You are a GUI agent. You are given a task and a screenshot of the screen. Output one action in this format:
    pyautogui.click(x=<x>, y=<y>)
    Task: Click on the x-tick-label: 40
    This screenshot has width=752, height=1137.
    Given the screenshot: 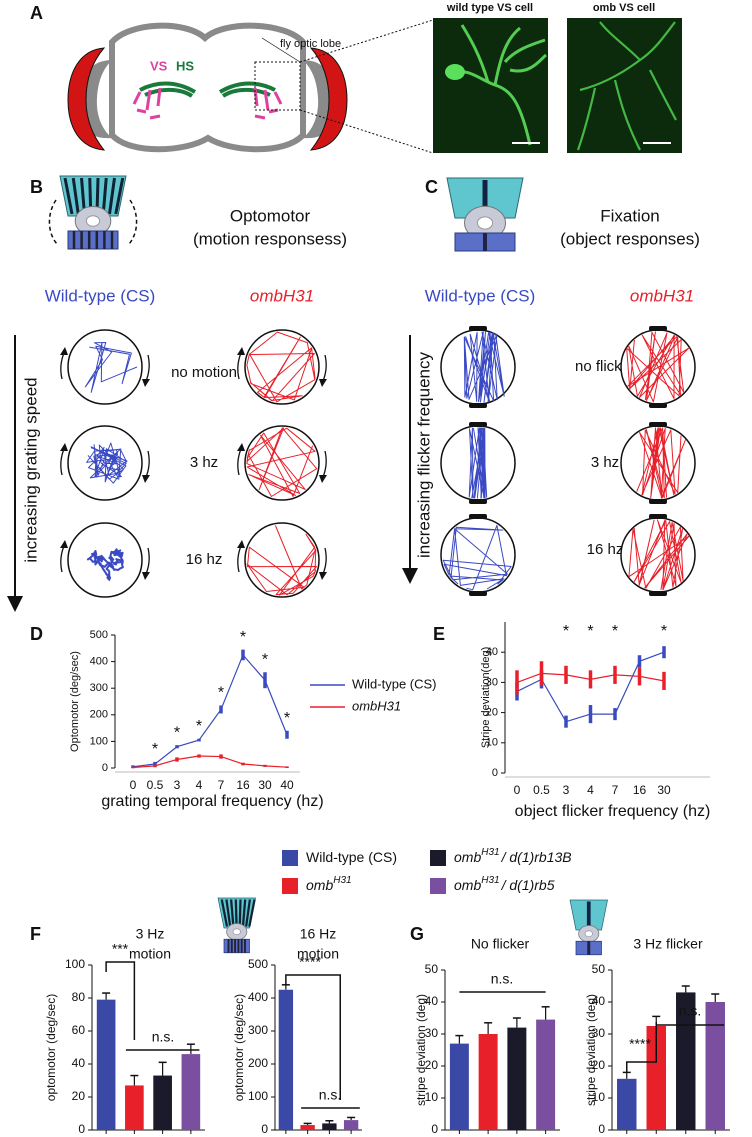 What is the action you would take?
    pyautogui.click(x=287, y=785)
    